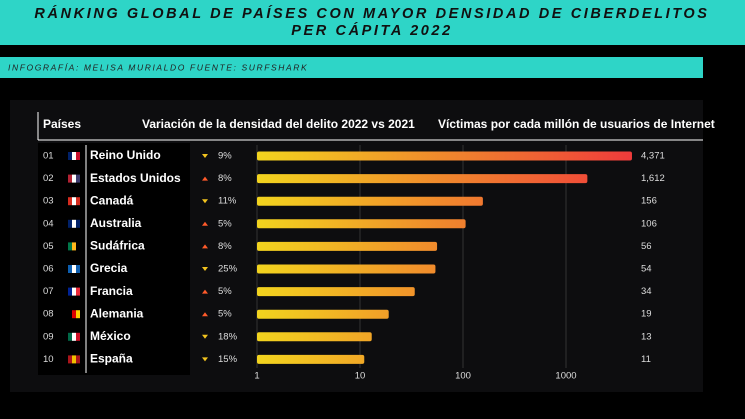  I want to click on title-band, so click(372, 22).